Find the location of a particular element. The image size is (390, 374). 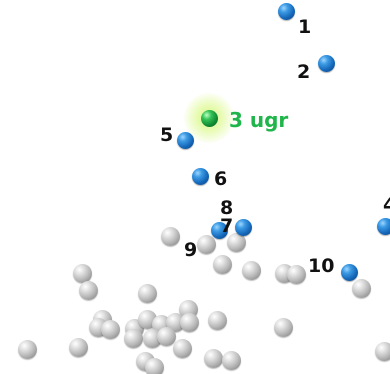

label-9: 9 is located at coordinates (191, 250).